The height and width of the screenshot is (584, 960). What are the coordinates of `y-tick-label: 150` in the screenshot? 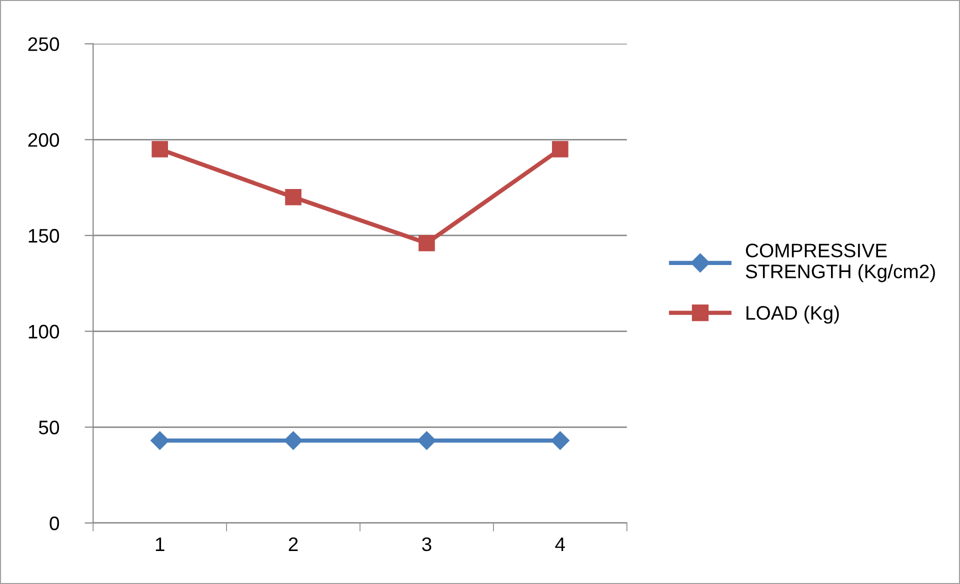 It's located at (44, 235).